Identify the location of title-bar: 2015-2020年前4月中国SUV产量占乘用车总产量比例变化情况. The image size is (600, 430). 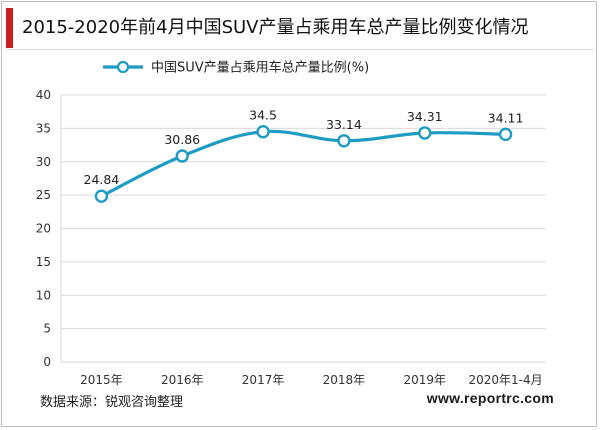
(300, 28).